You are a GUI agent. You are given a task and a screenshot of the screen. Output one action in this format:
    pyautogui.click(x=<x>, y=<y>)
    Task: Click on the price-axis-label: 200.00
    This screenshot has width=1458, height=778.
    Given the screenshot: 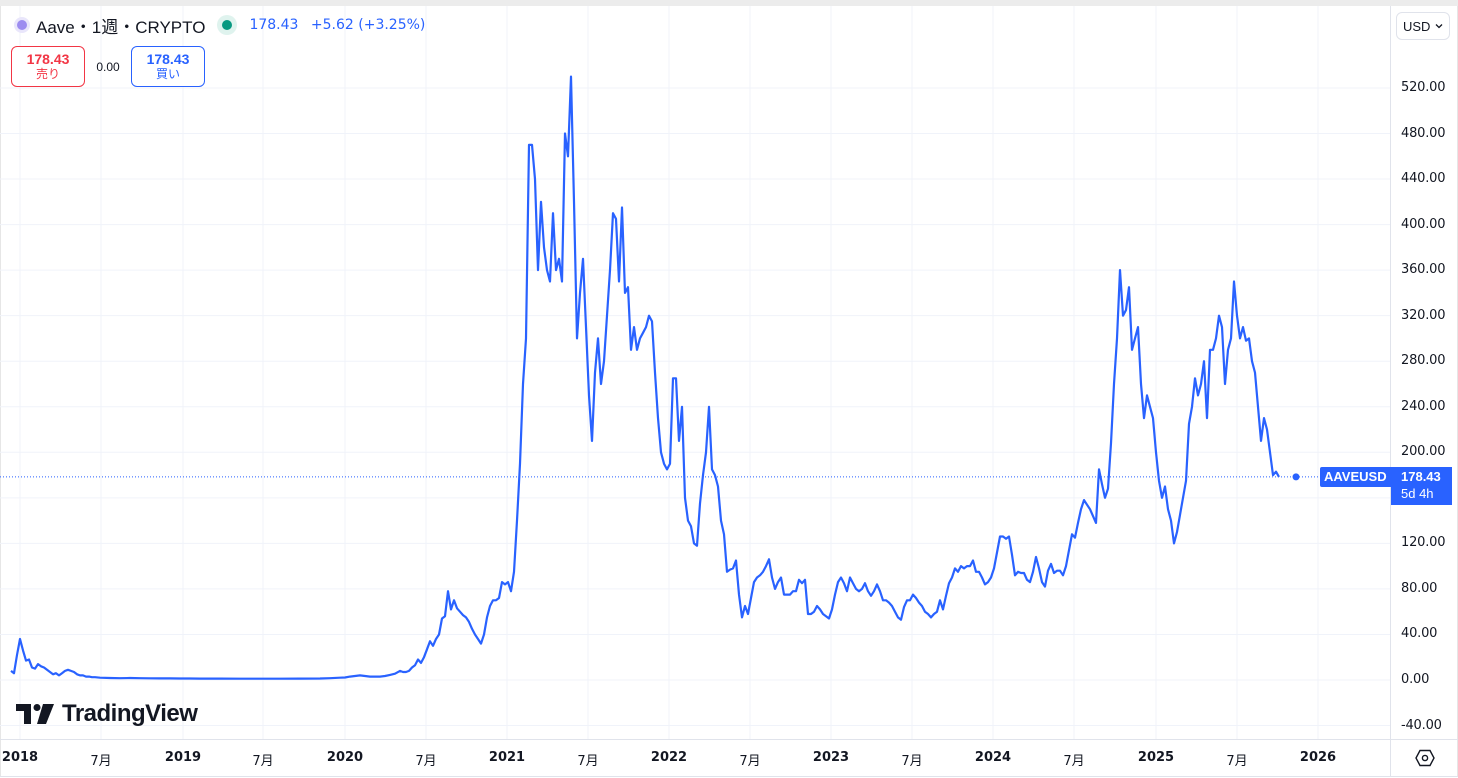 What is the action you would take?
    pyautogui.click(x=1423, y=452)
    